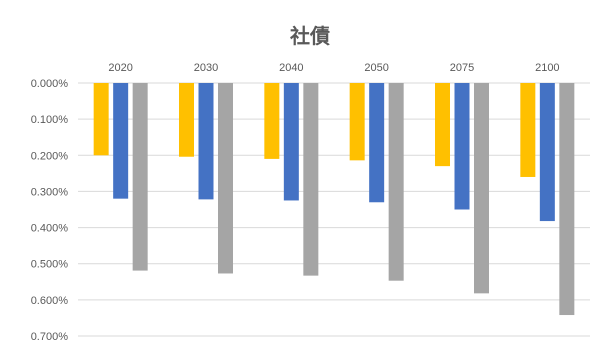 The width and height of the screenshot is (598, 348). Describe the element at coordinates (309, 36) in the screenshot. I see `chart-title: 社債` at that location.